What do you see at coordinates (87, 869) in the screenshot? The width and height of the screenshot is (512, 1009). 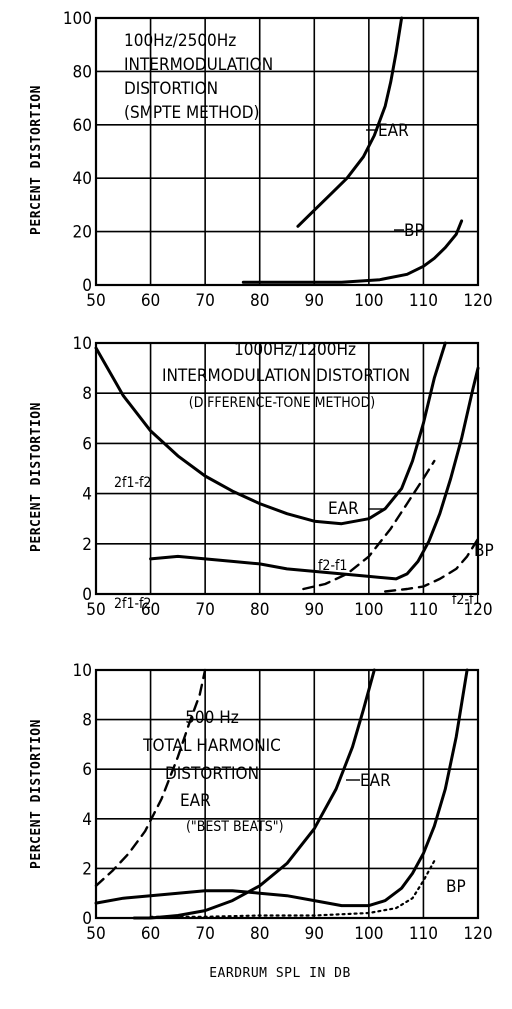 I see `p3-ytick-2: 2` at bounding box center [87, 869].